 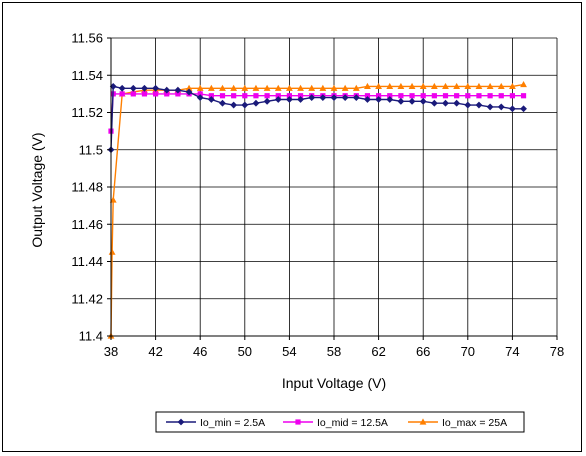 What do you see at coordinates (87, 224) in the screenshot?
I see `y-tick-label: 11.46` at bounding box center [87, 224].